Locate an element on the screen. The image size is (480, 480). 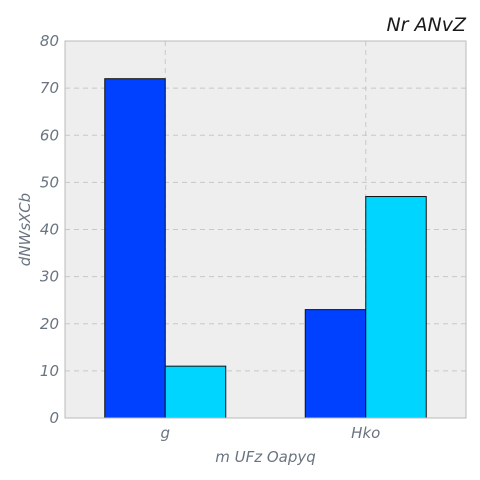
y-tick-label: 50 is located at coordinates (49, 182).